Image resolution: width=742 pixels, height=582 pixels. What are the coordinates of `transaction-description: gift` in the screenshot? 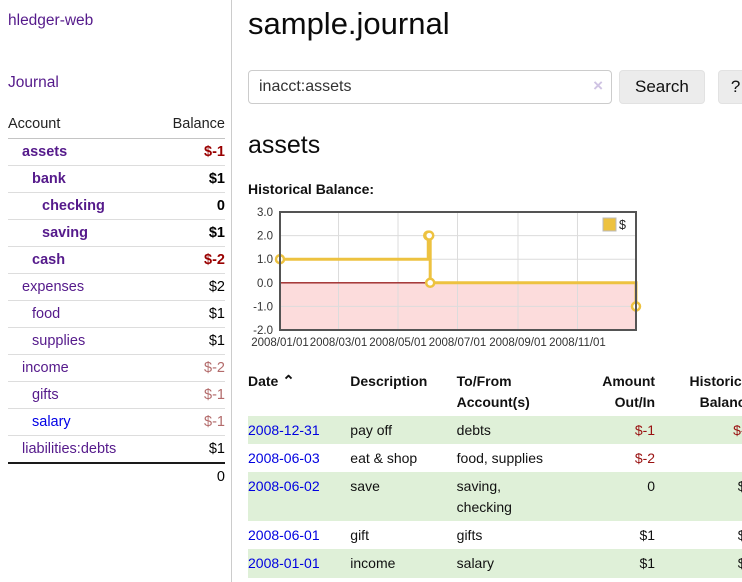 It's located at (359, 535).